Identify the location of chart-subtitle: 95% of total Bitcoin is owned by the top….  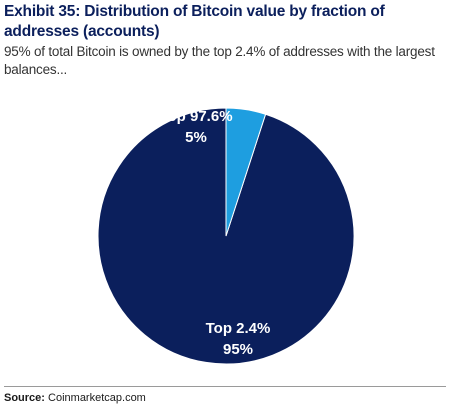
(219, 60).